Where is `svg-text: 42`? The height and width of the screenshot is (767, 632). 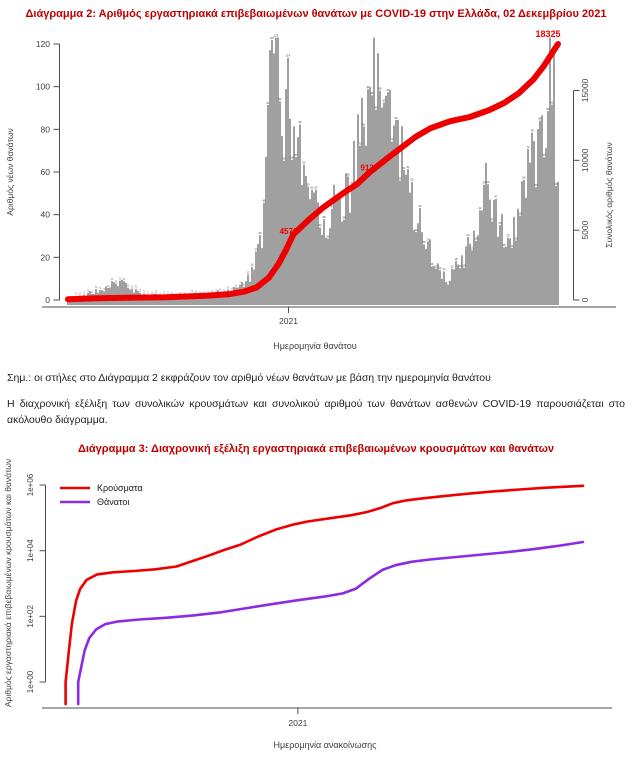
svg-text: 42 is located at coordinates (480, 208).